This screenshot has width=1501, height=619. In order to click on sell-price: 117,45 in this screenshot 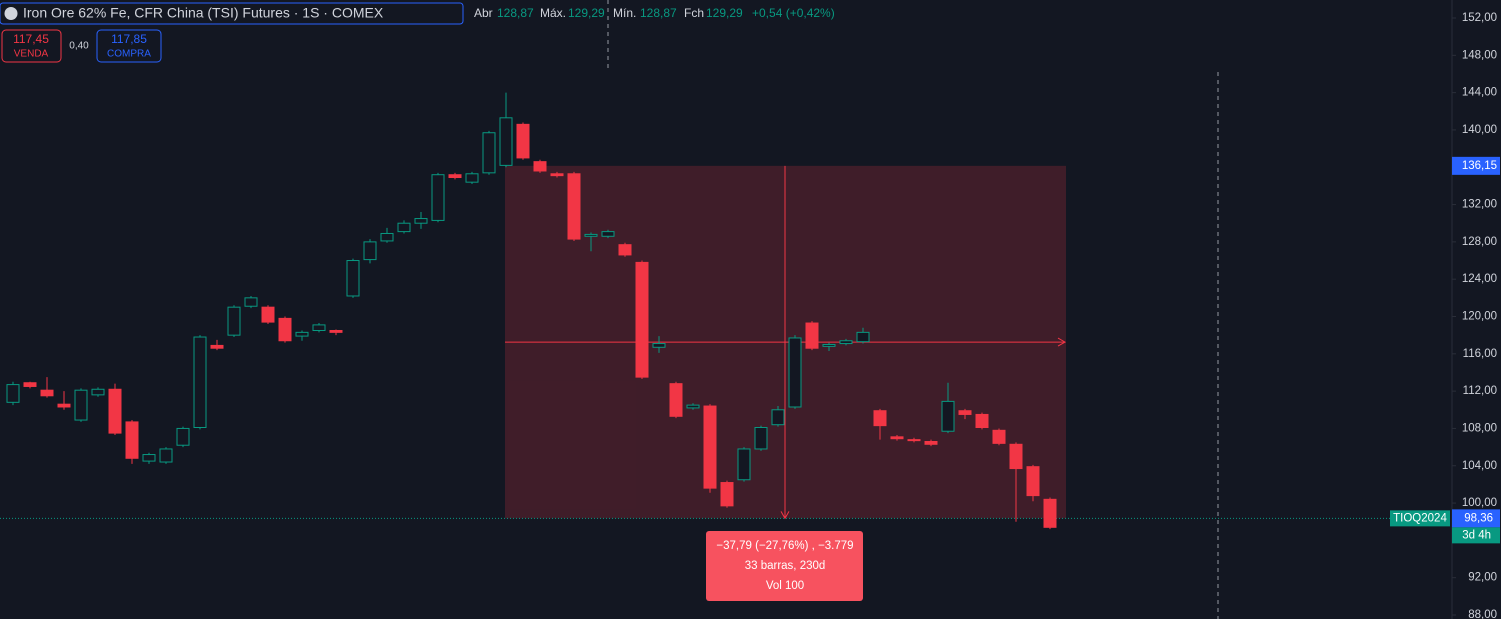, I will do `click(31, 39)`.